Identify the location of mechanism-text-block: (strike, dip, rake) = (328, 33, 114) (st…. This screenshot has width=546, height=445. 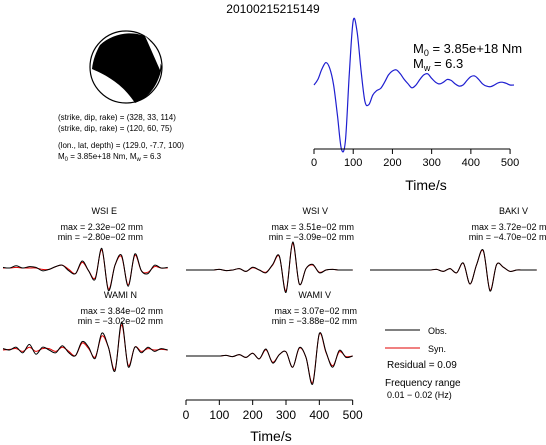
(121, 138).